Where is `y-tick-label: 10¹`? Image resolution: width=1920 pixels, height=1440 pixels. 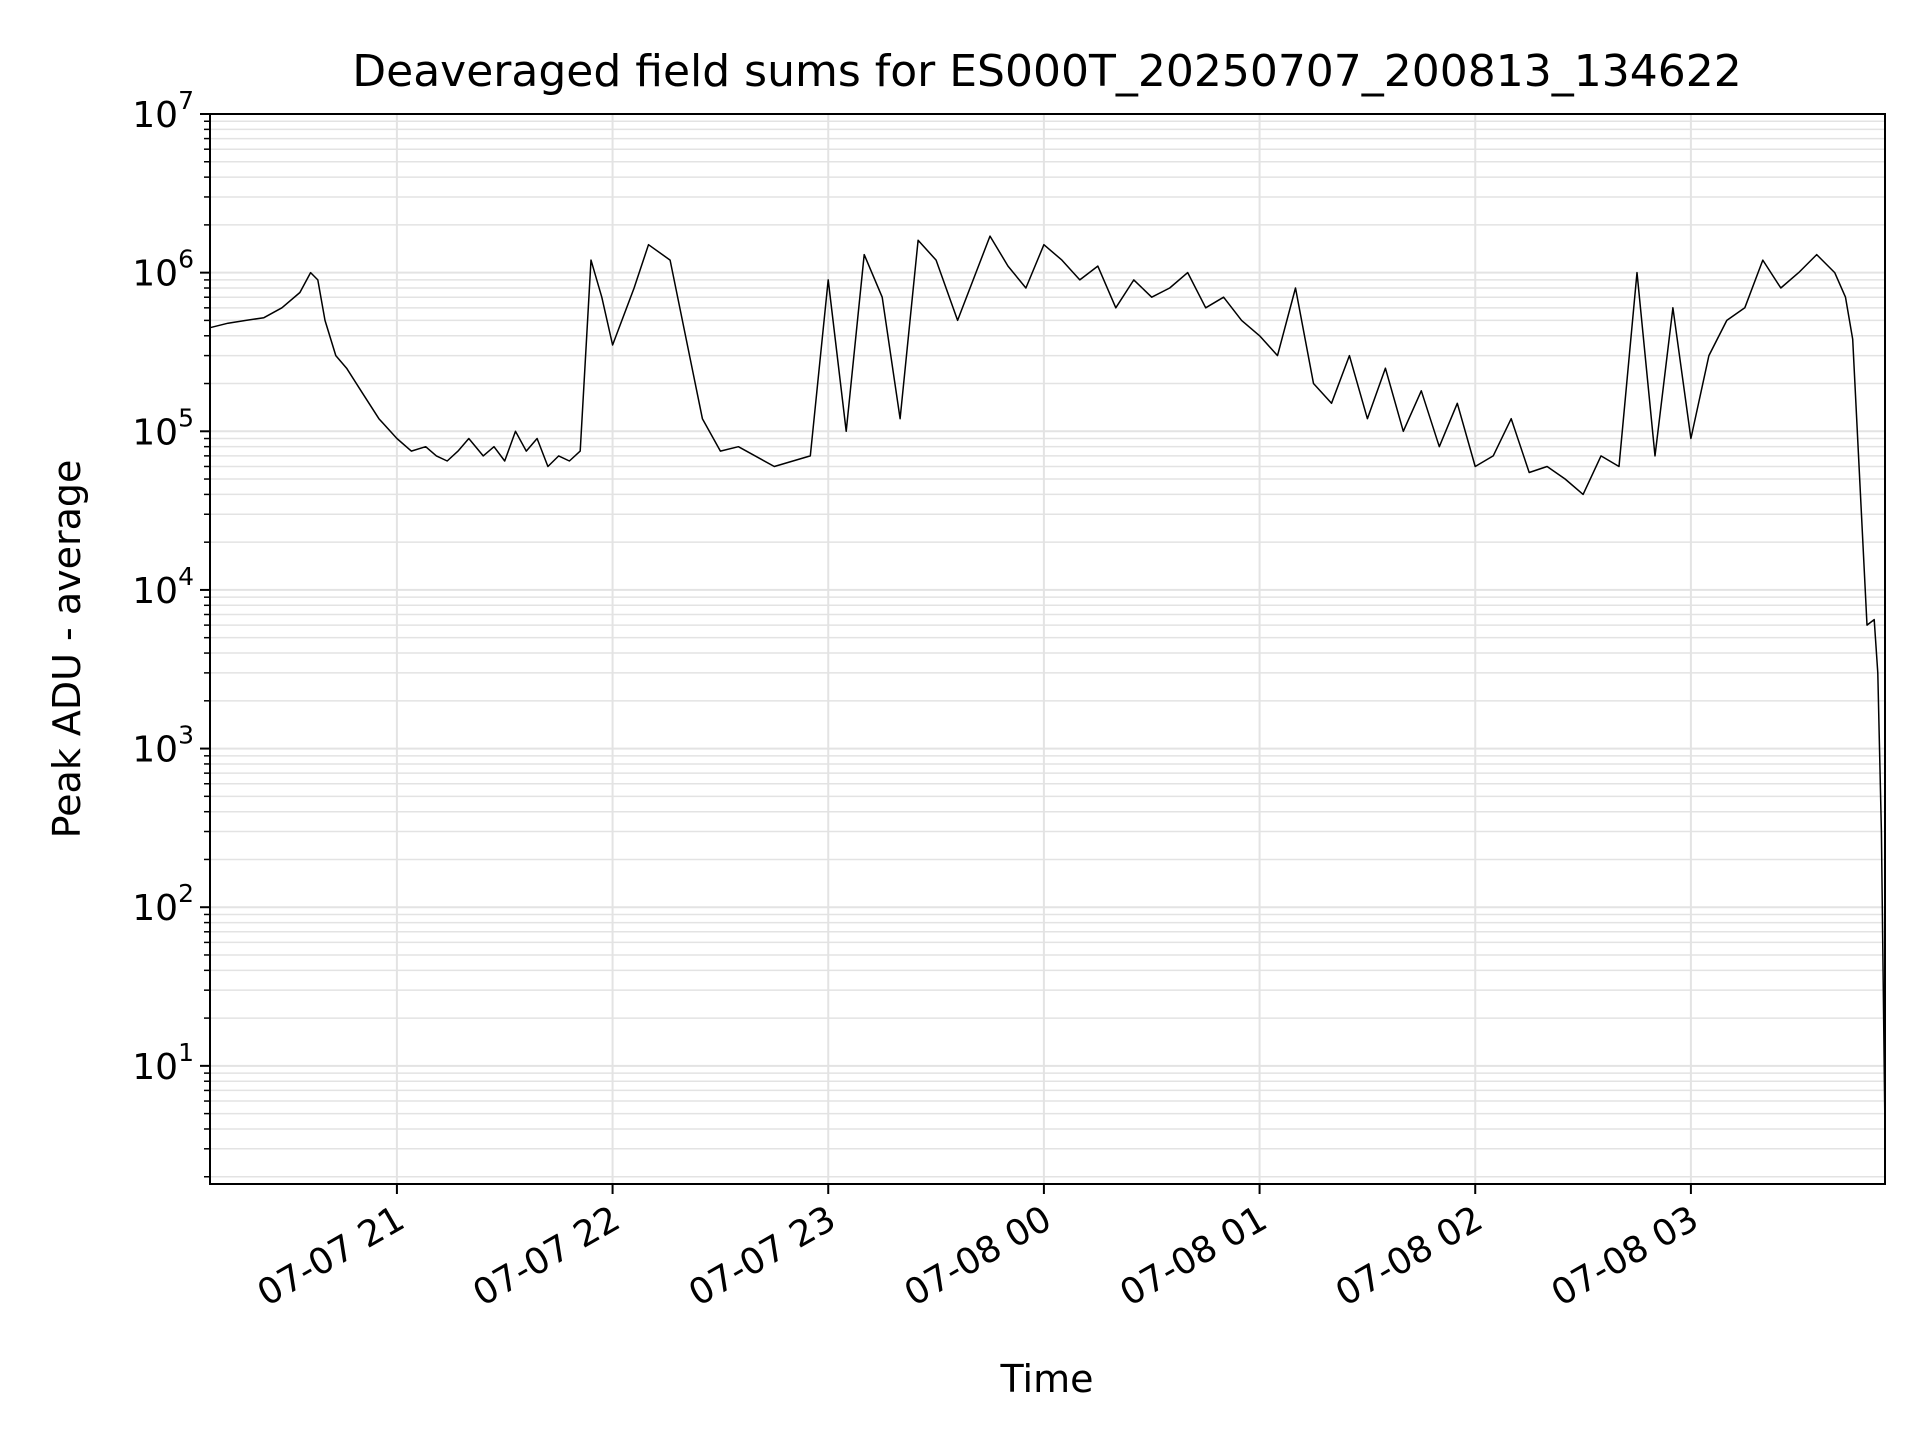 y-tick-label: 10¹ is located at coordinates (163, 1063).